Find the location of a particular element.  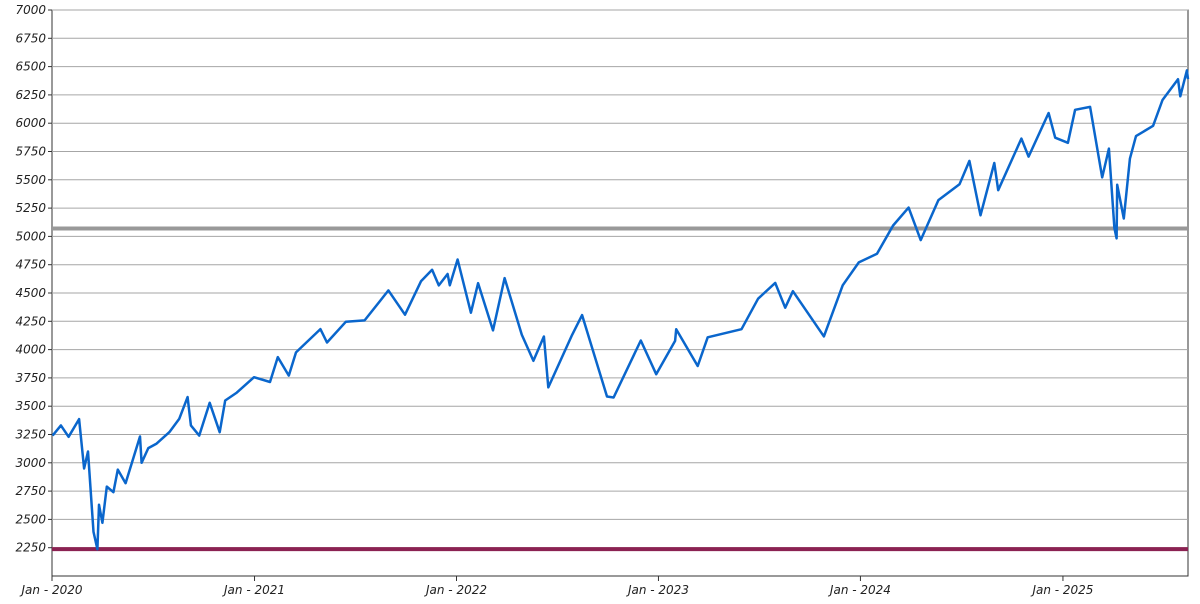

y-tick-label: 6500 is located at coordinates (30, 67).